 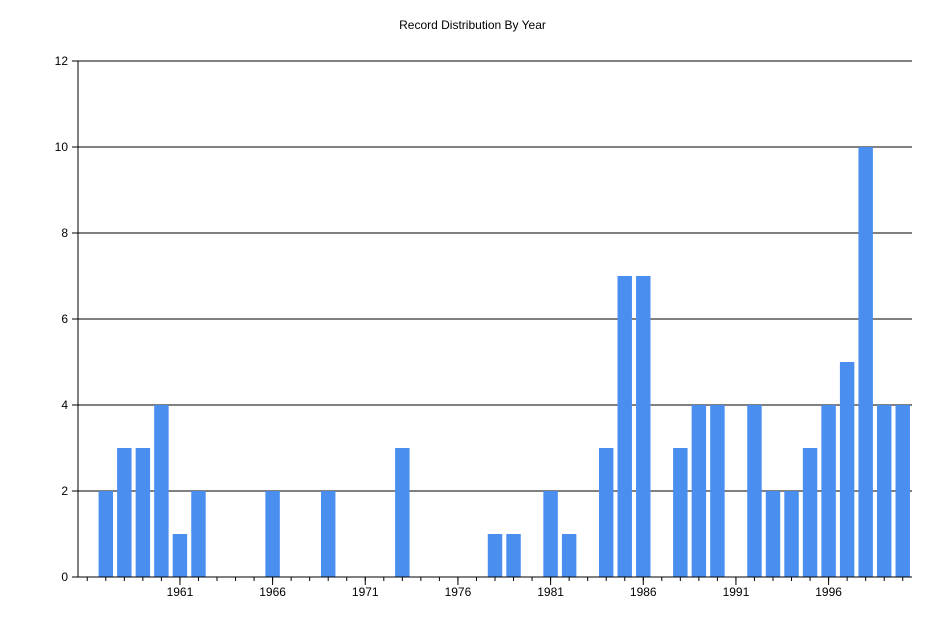 I want to click on x-tick-label: 1996, so click(x=828, y=592).